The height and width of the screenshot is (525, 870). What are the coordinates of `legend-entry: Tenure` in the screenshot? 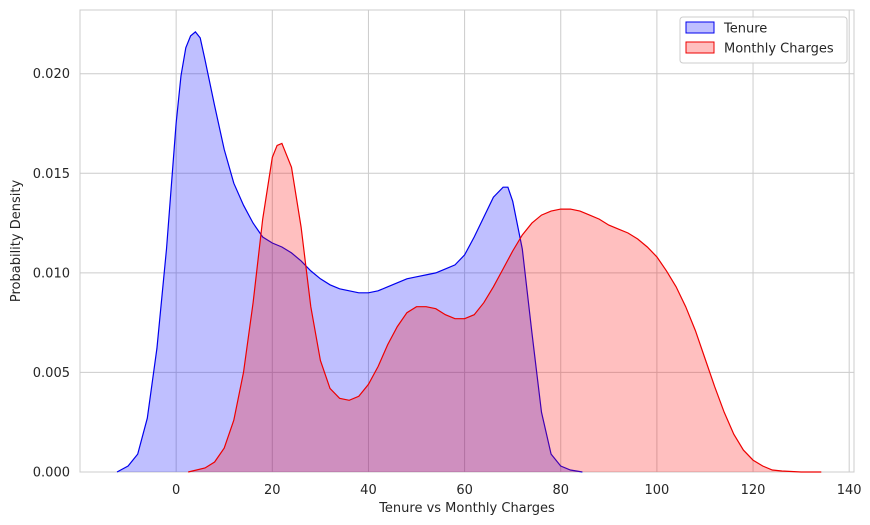 It's located at (726, 29).